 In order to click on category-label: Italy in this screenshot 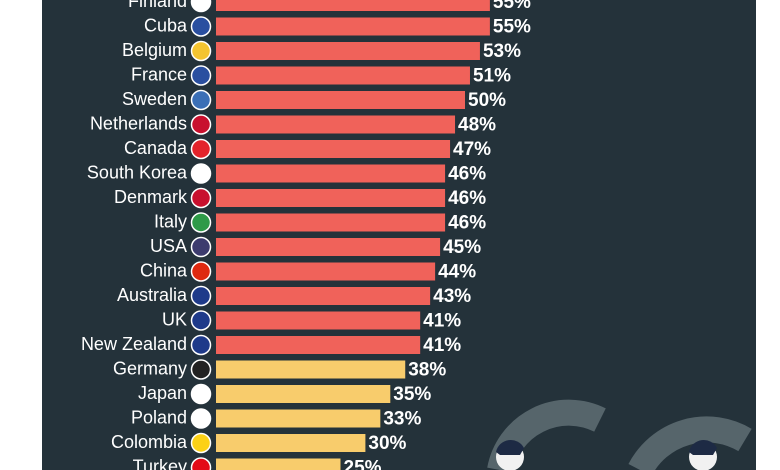, I will do `click(170, 221)`.